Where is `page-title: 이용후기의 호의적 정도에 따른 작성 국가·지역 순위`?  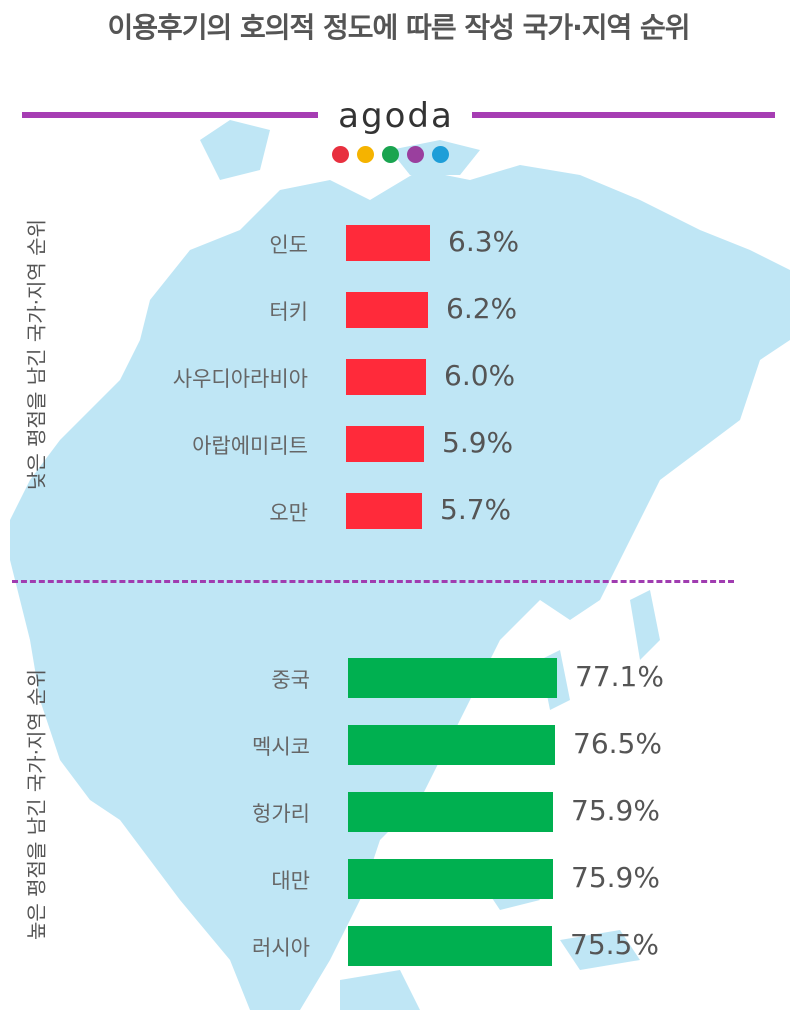 page-title: 이용후기의 호의적 정도에 따른 작성 국가·지역 순위 is located at coordinates (398, 27).